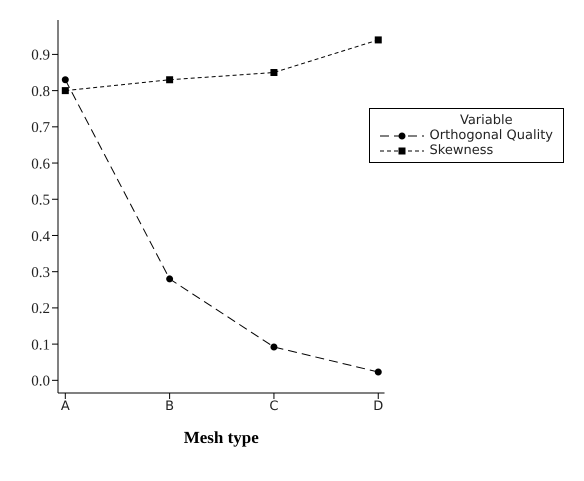 This screenshot has height=481, width=584. I want to click on legend-title: Variable, so click(486, 120).